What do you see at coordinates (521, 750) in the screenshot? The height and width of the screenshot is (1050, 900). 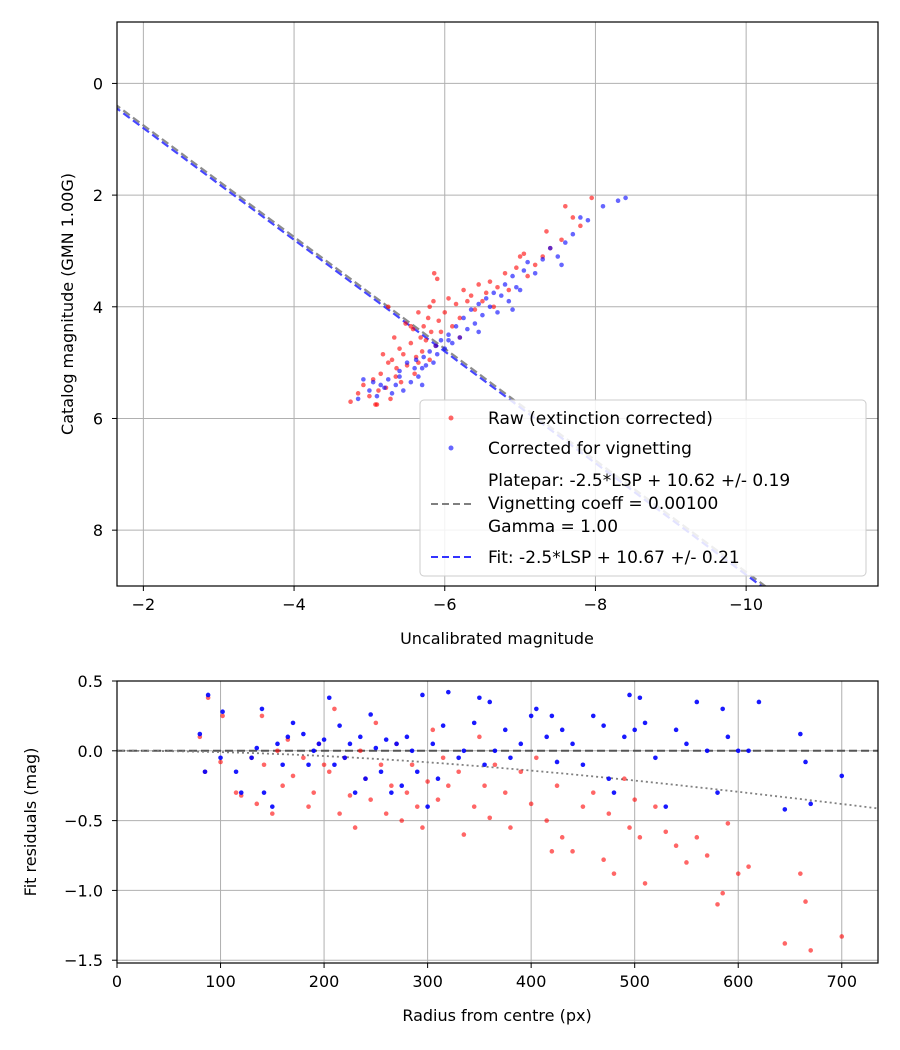 I see `bottom-corrected-points` at bounding box center [521, 750].